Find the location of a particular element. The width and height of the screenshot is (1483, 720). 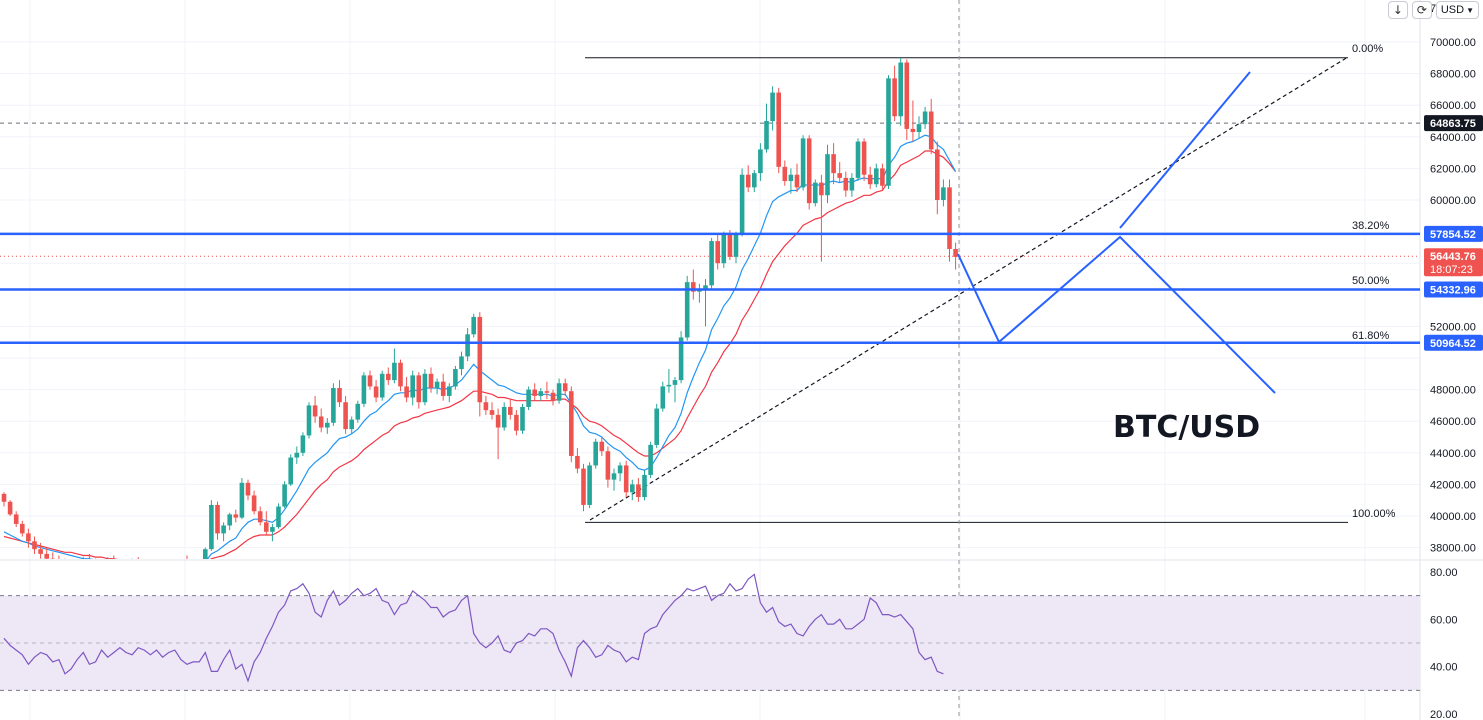

price-tick-label: 46000.00 is located at coordinates (1453, 422).